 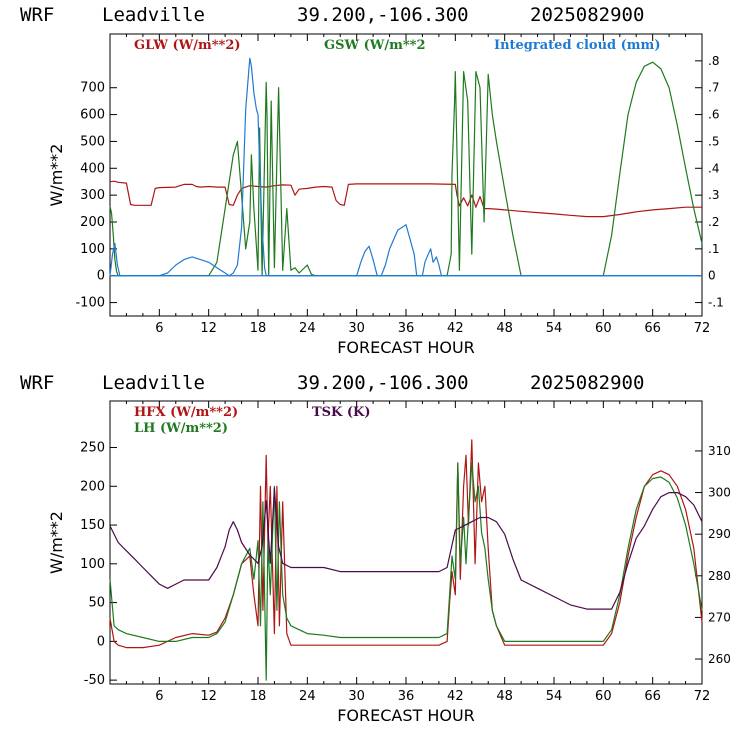 I want to click on y-tick-label: 250, so click(x=92, y=448).